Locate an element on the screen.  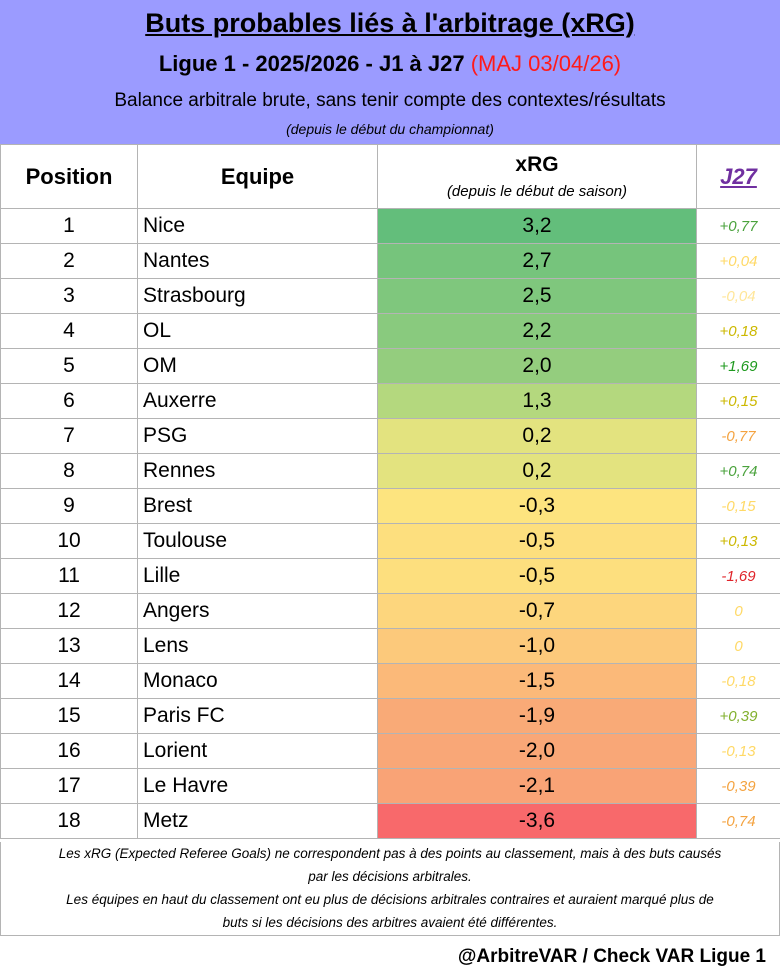
table-row: 16 Lorient -2,0 -0,13 is located at coordinates (390, 751).